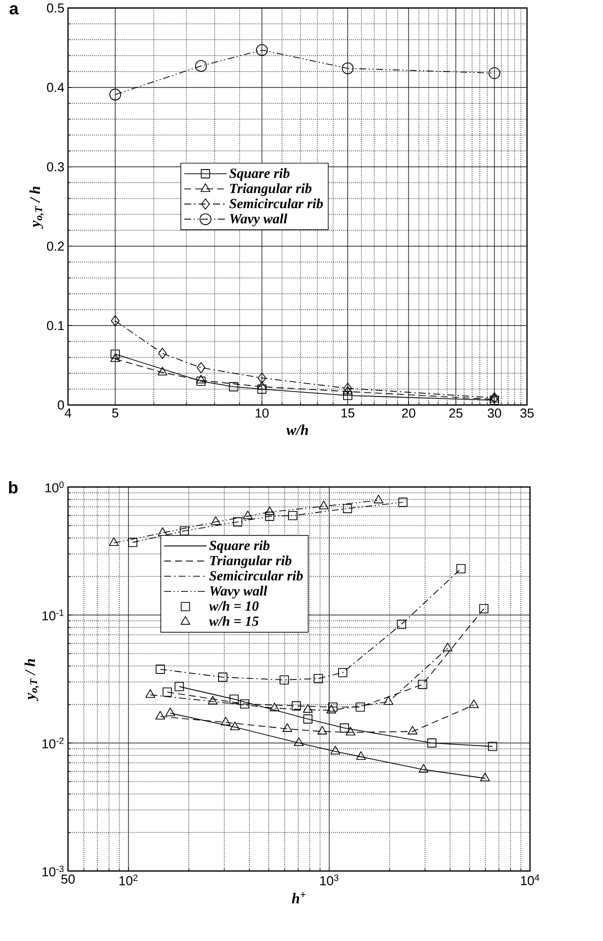  Describe the element at coordinates (55, 246) in the screenshot. I see `y-tick-label: 0.2` at that location.